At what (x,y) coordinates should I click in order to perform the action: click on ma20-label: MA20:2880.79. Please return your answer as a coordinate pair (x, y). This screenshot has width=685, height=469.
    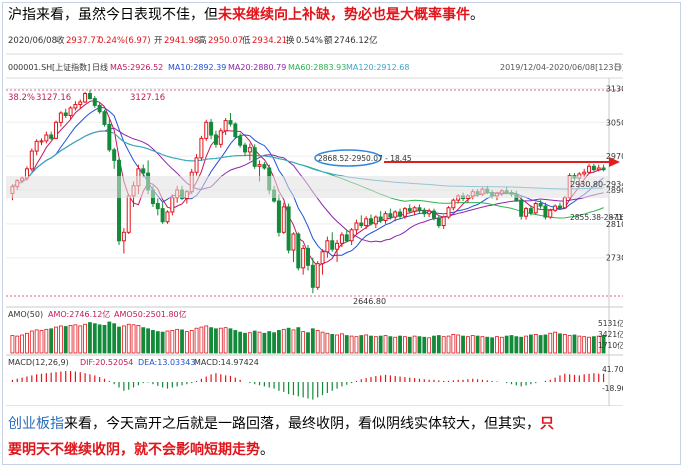
    Looking at the image, I should click on (257, 67).